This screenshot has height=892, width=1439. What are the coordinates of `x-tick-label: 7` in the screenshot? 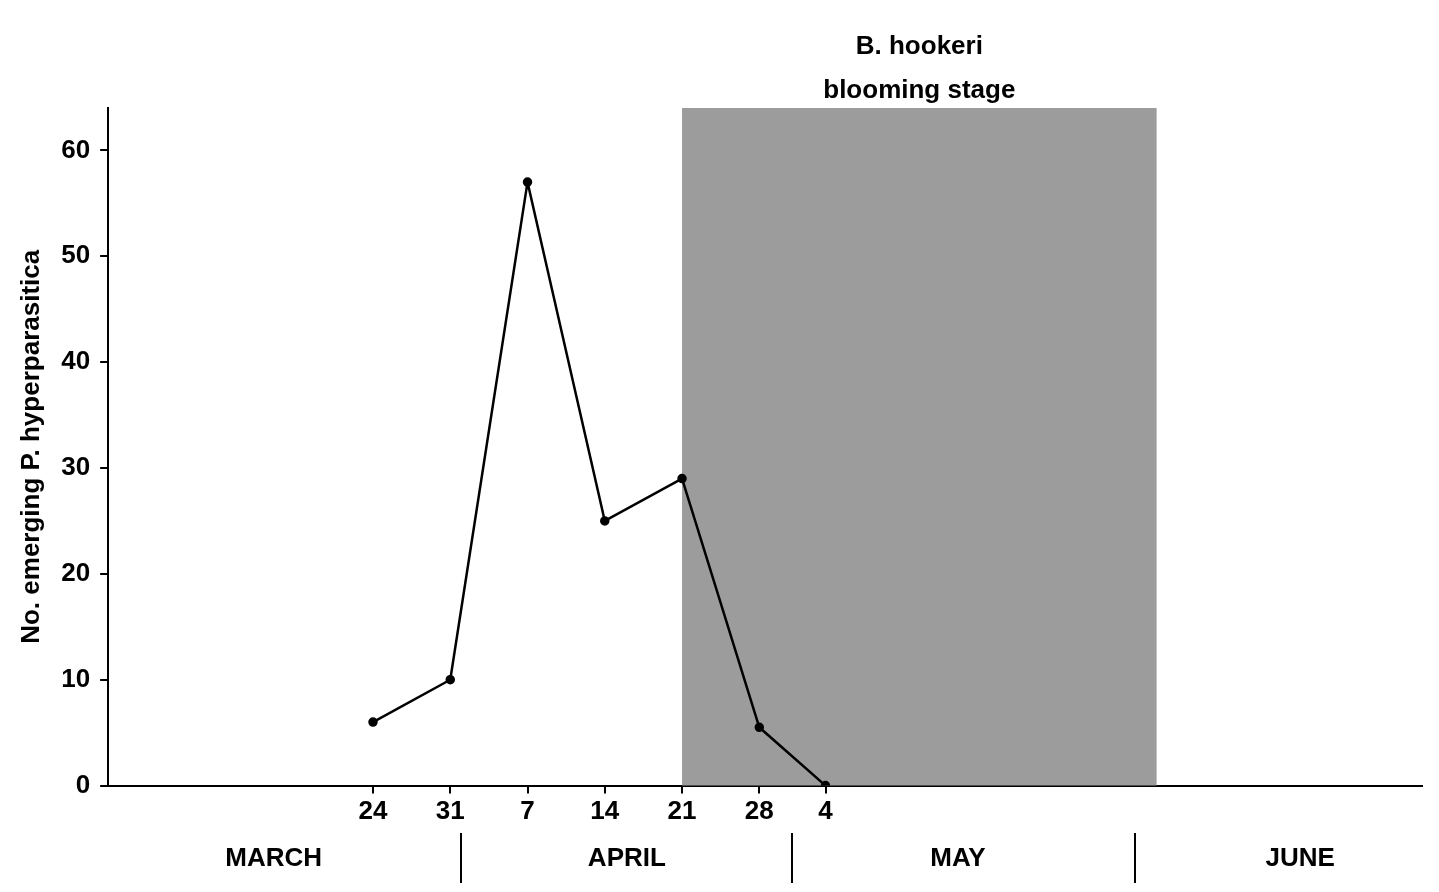 It's located at (527, 810).